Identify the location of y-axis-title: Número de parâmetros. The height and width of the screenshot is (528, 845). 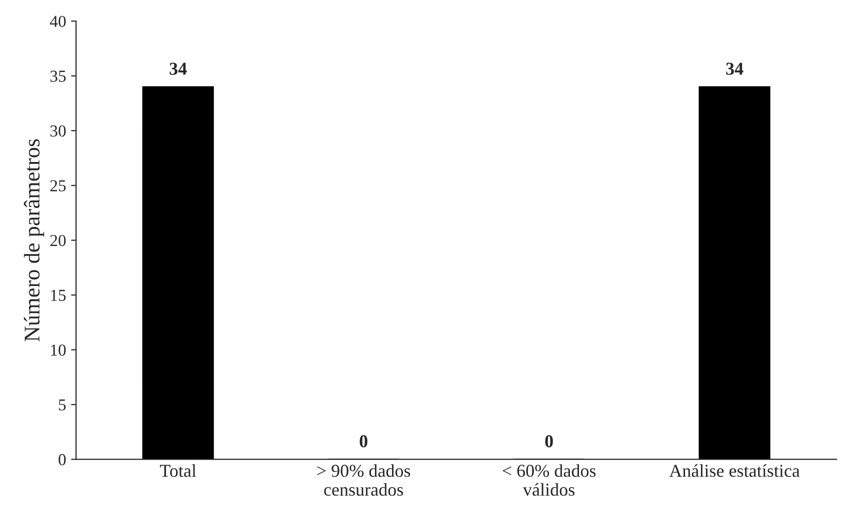
(34, 240).